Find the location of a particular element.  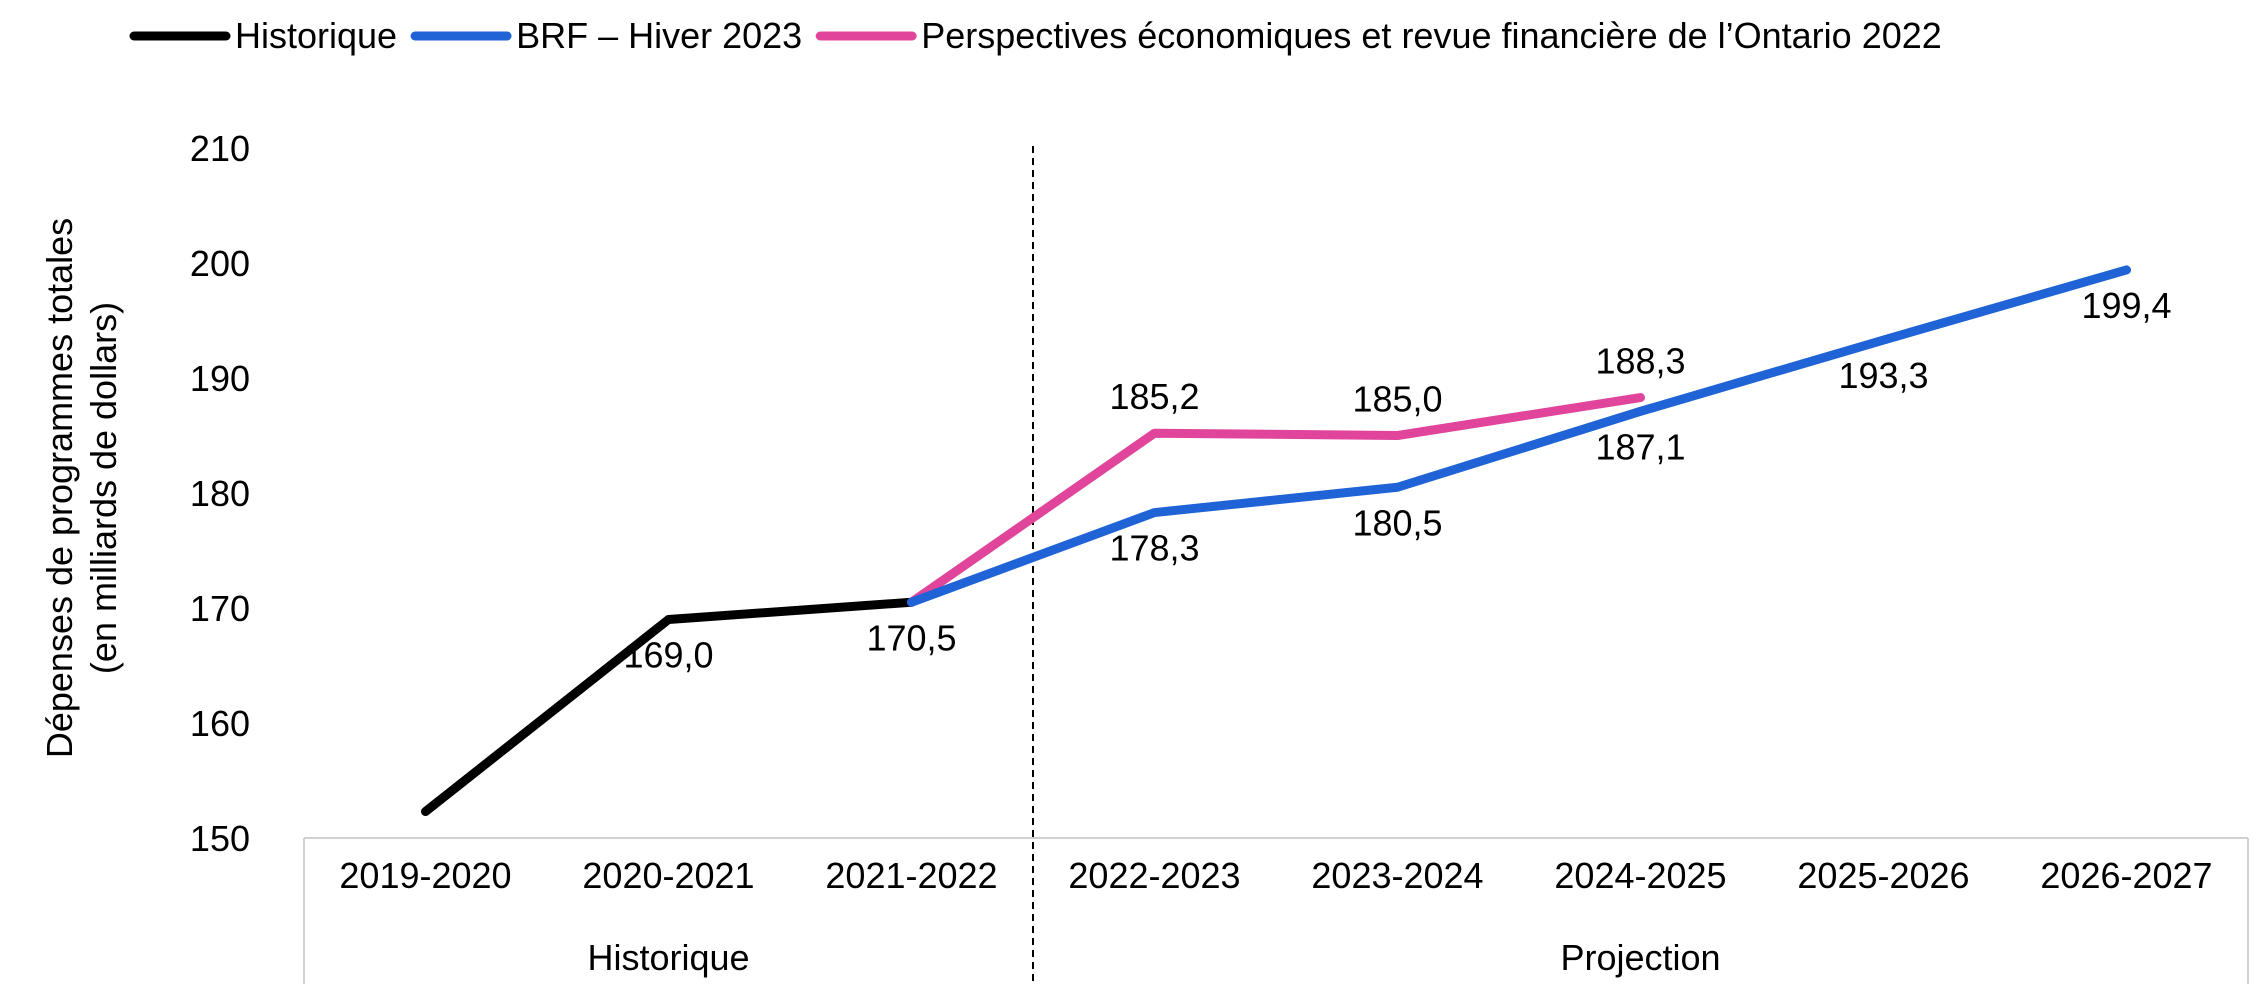

x-tick-label: 2024-2025 is located at coordinates (1640, 875).